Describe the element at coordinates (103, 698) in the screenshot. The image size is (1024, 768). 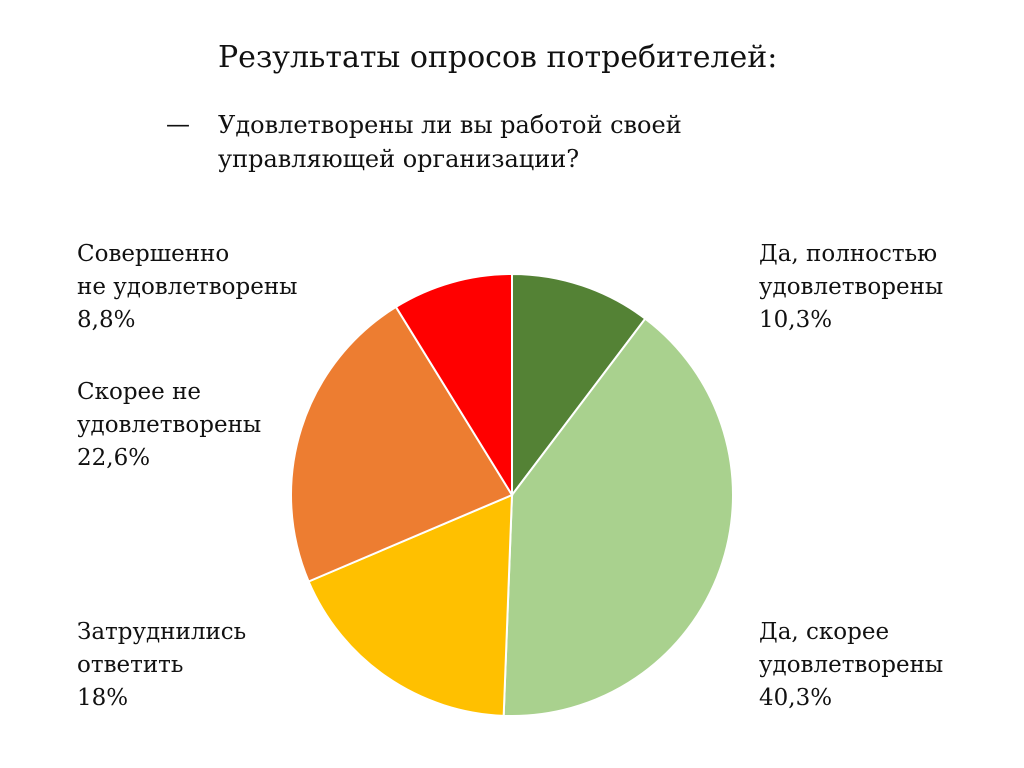
I see `slice-value-label: 18%` at that location.